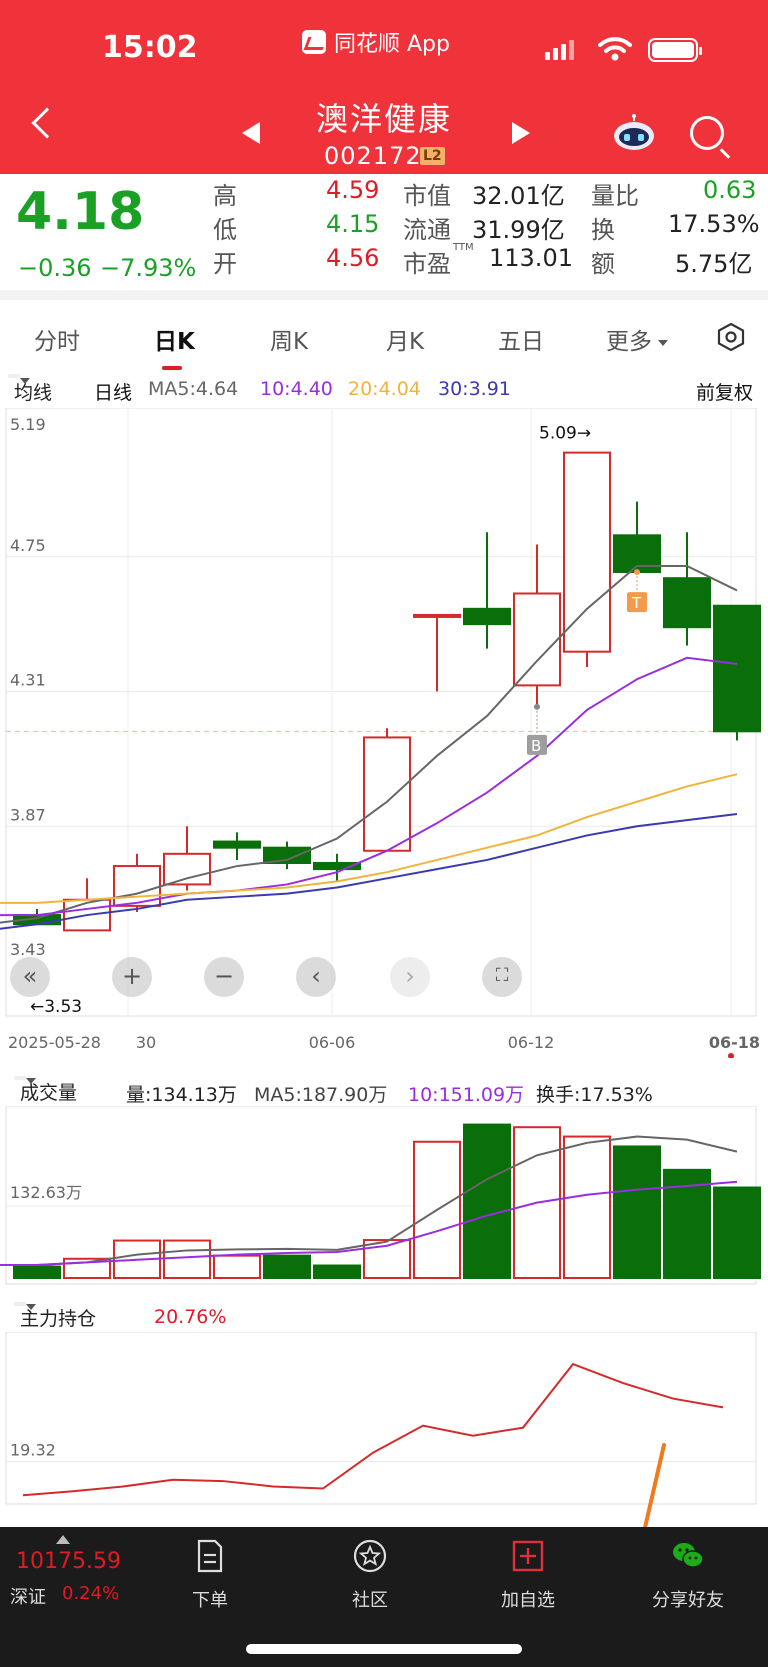 The height and width of the screenshot is (1667, 768). Describe the element at coordinates (369, 1223) in the screenshot. I see `vol_ma10-line` at that location.